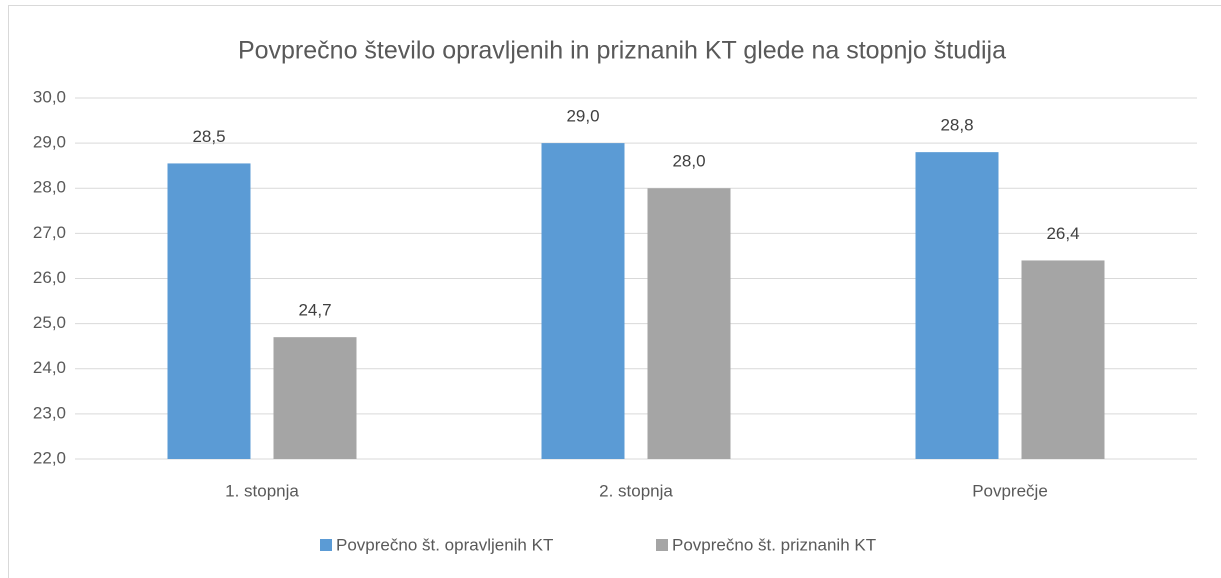 This screenshot has height=578, width=1221. Describe the element at coordinates (49, 96) in the screenshot. I see `y-tick-label: 30,0` at that location.